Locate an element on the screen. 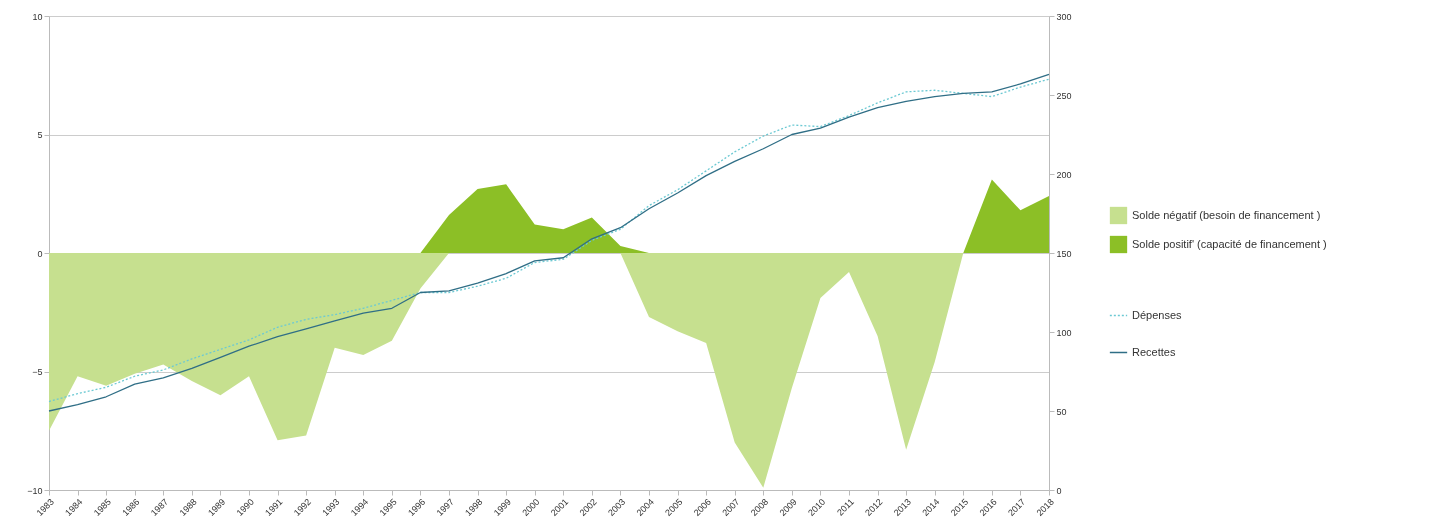 Image resolution: width=1444 pixels, height=527 pixels. y-tick-label: 0 is located at coordinates (40, 253).